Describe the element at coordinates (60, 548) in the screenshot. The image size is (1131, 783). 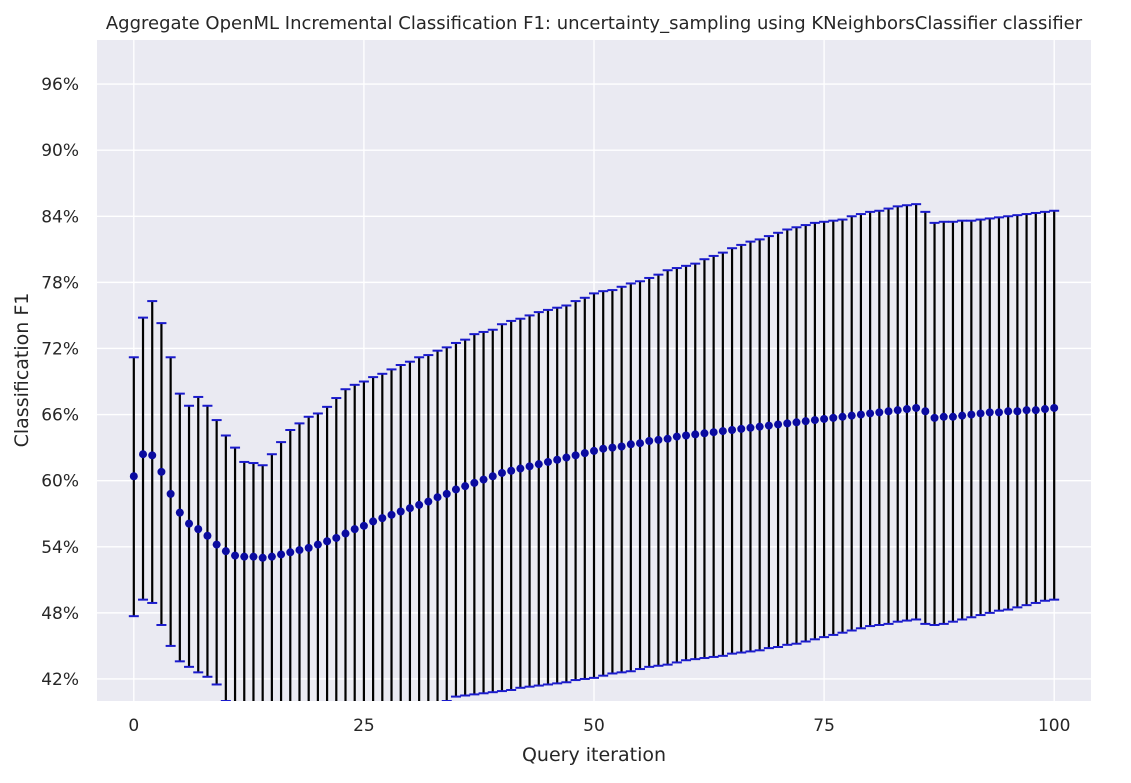
I see `y-tick-label: 54%` at that location.